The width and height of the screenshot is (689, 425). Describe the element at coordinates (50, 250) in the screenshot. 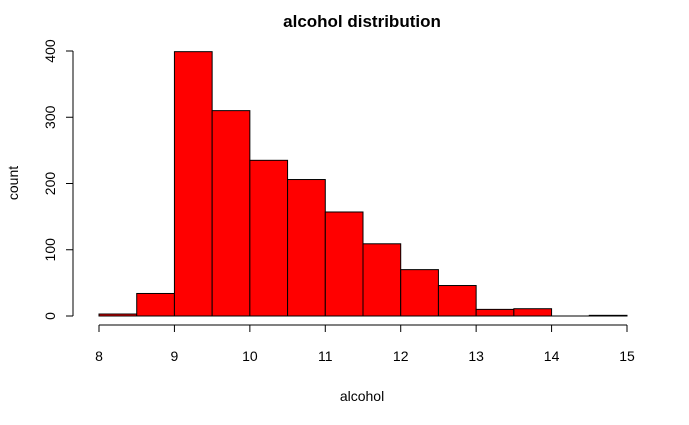

I see `y-tick-label: 100` at that location.